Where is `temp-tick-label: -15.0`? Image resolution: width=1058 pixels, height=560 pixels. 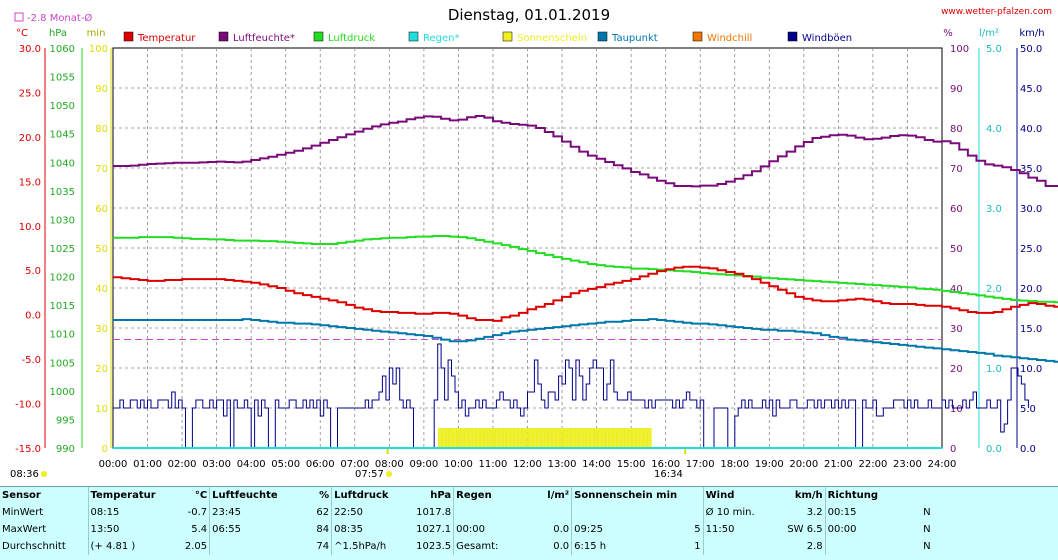
temp-tick-label: -15.0 is located at coordinates (28, 449).